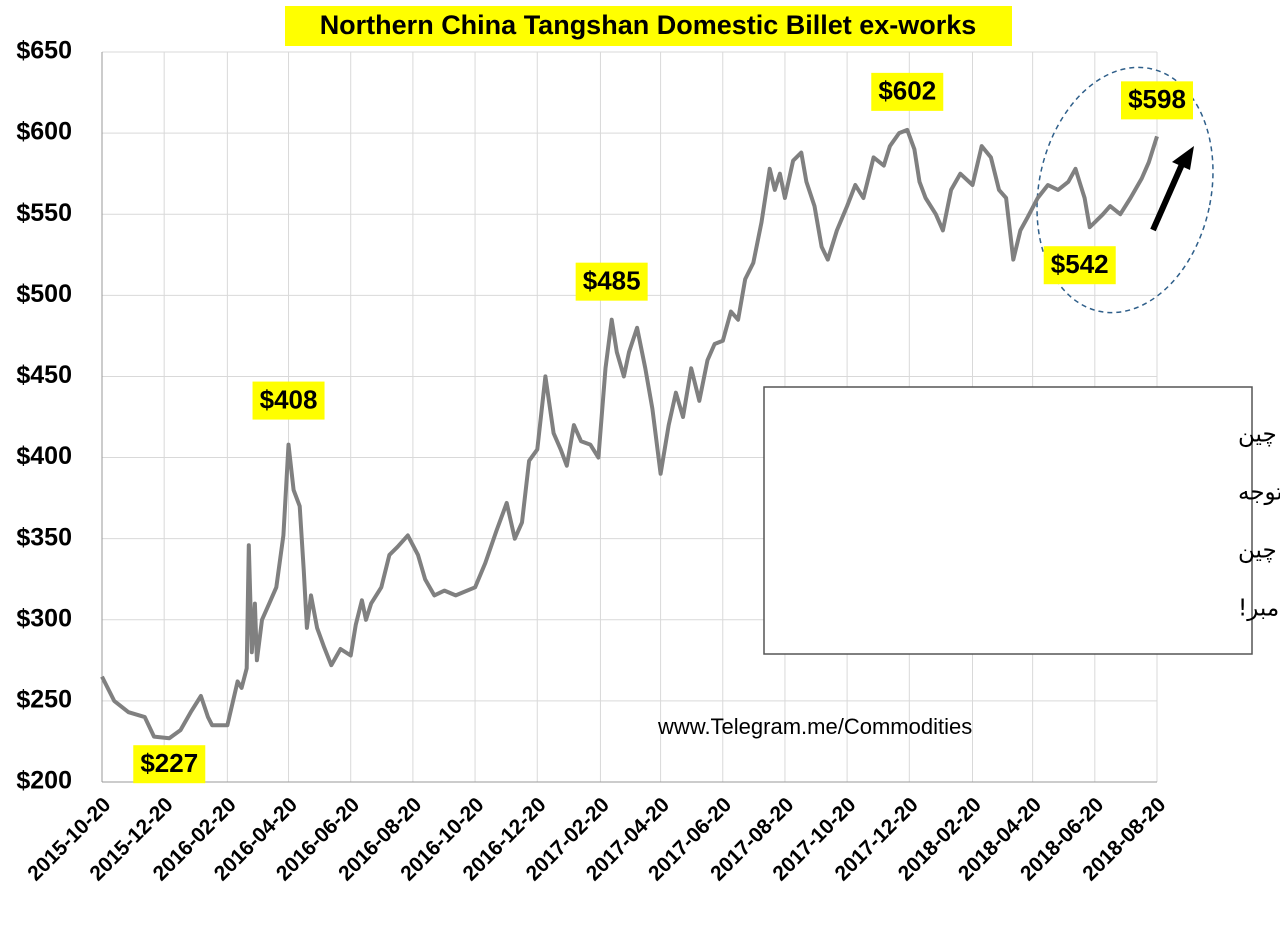 The image size is (1280, 930). What do you see at coordinates (44, 456) in the screenshot?
I see `y-tick-label: $400` at bounding box center [44, 456].